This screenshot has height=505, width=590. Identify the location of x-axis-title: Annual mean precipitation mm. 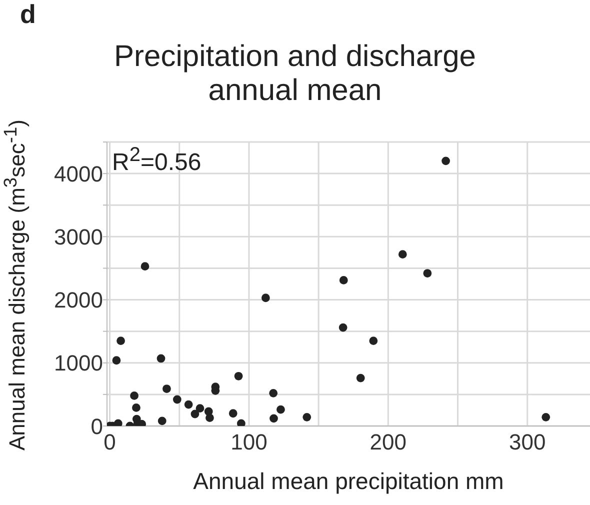
(348, 481).